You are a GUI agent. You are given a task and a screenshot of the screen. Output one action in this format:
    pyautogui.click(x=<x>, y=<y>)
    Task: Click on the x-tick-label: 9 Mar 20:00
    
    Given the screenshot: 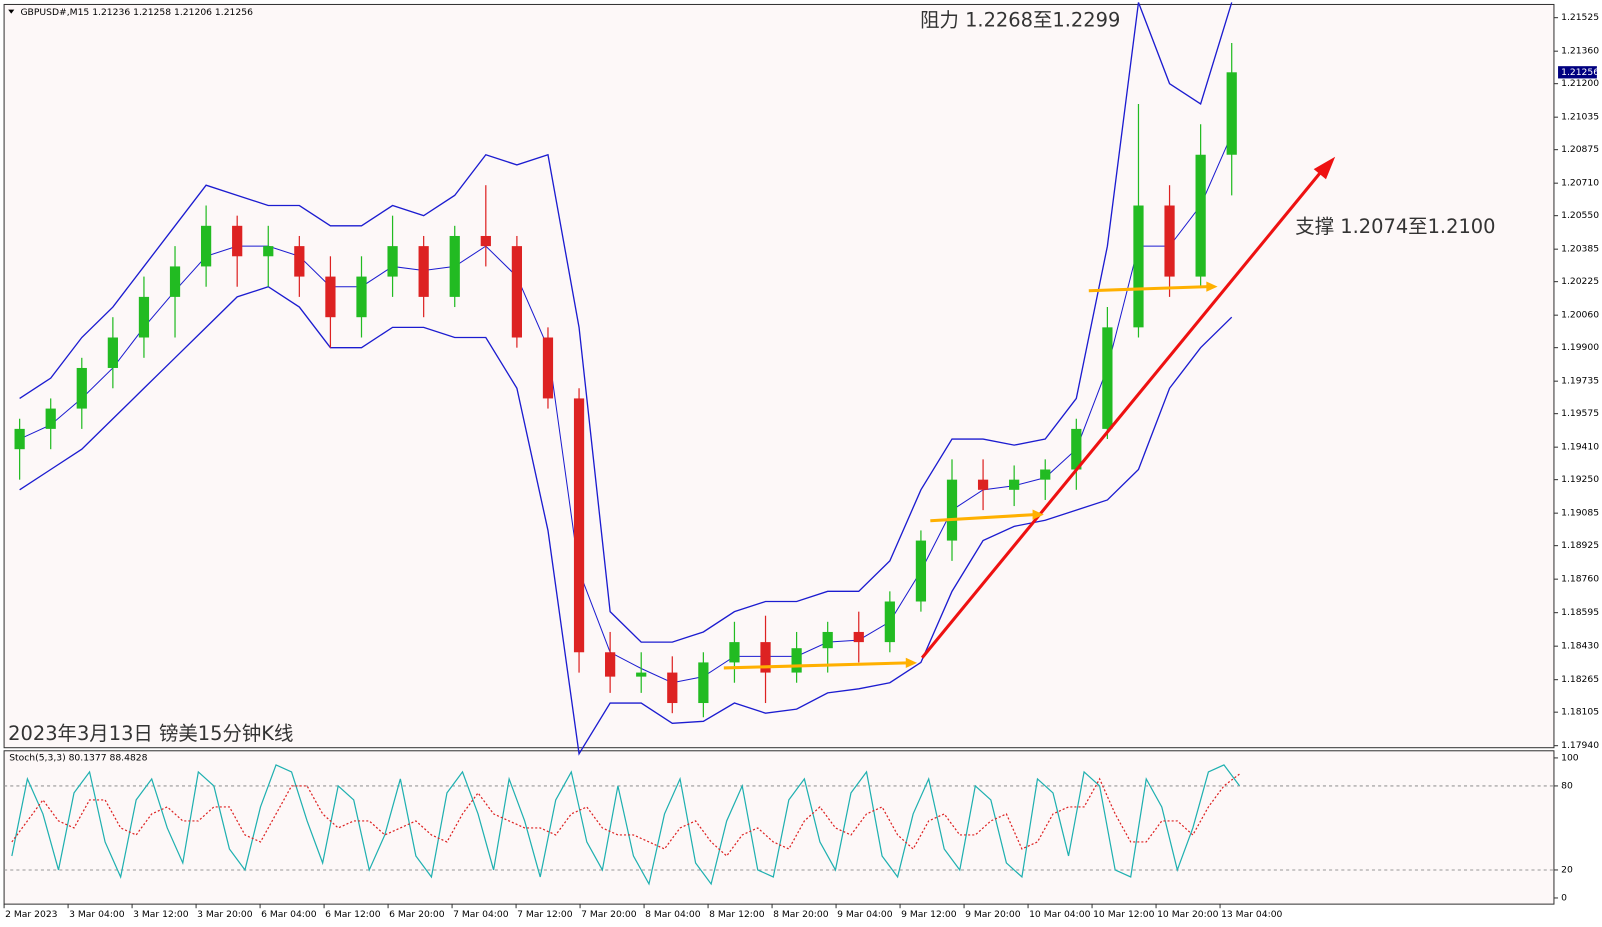 What is the action you would take?
    pyautogui.click(x=993, y=914)
    